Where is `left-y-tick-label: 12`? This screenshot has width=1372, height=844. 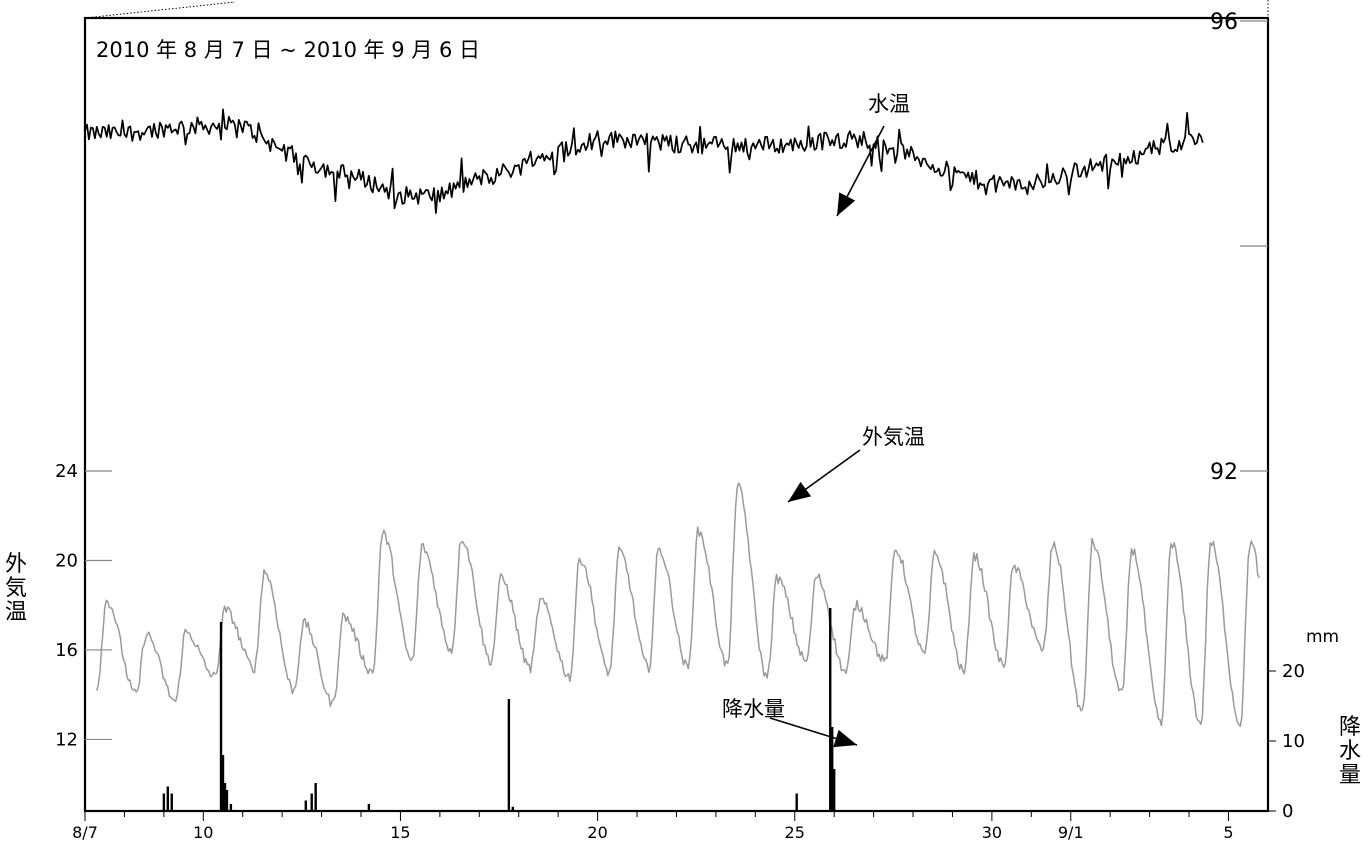
left-y-tick-label: 12 is located at coordinates (66, 739).